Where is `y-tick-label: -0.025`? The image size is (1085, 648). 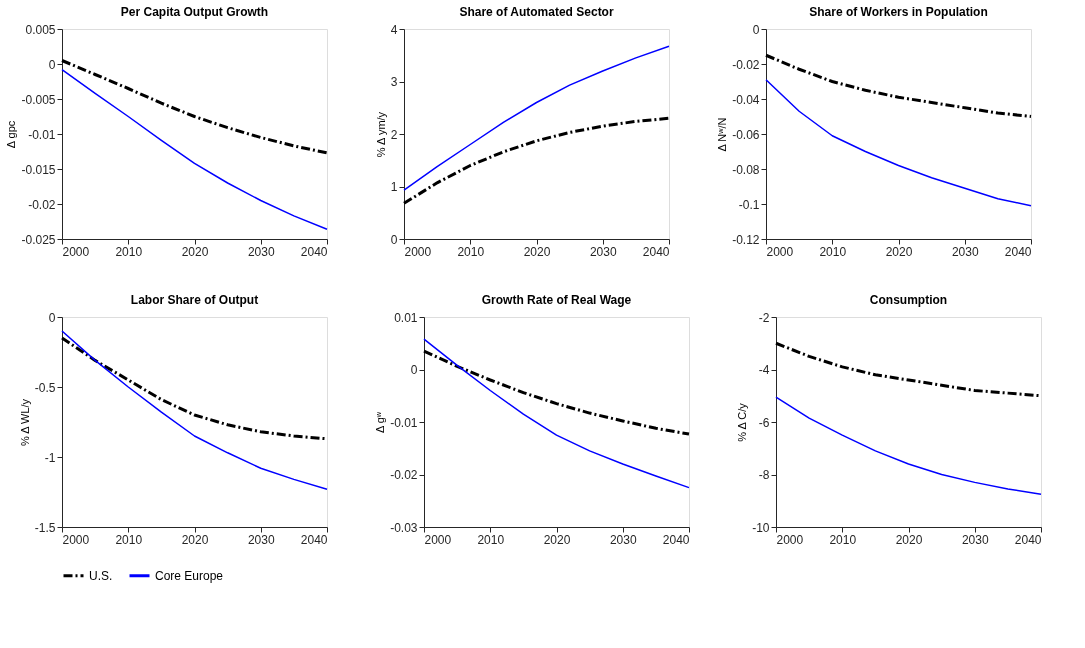 y-tick-label: -0.025 is located at coordinates (38, 239).